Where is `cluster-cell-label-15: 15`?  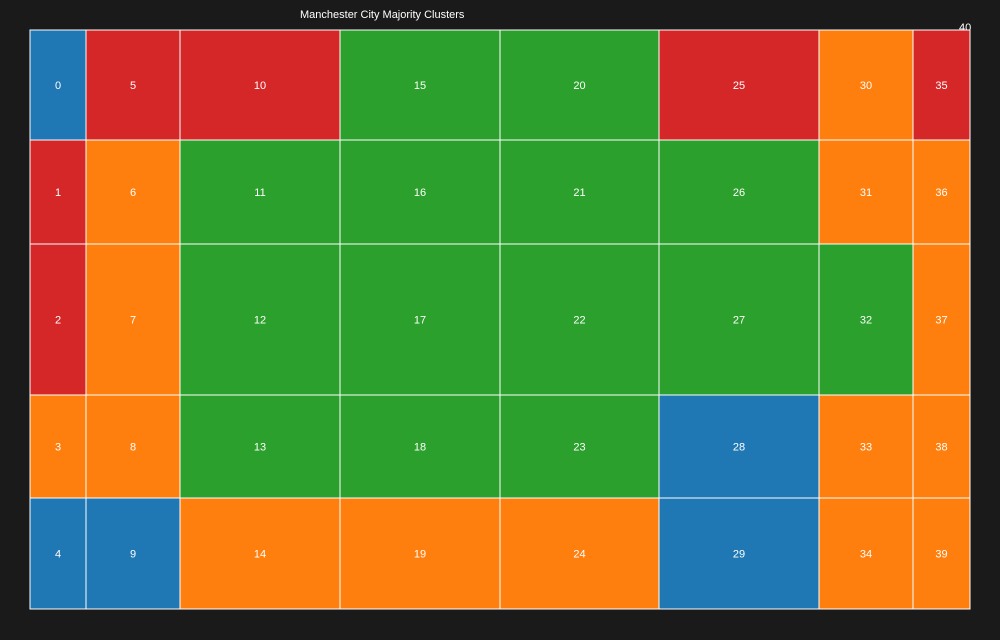 cluster-cell-label-15: 15 is located at coordinates (420, 86).